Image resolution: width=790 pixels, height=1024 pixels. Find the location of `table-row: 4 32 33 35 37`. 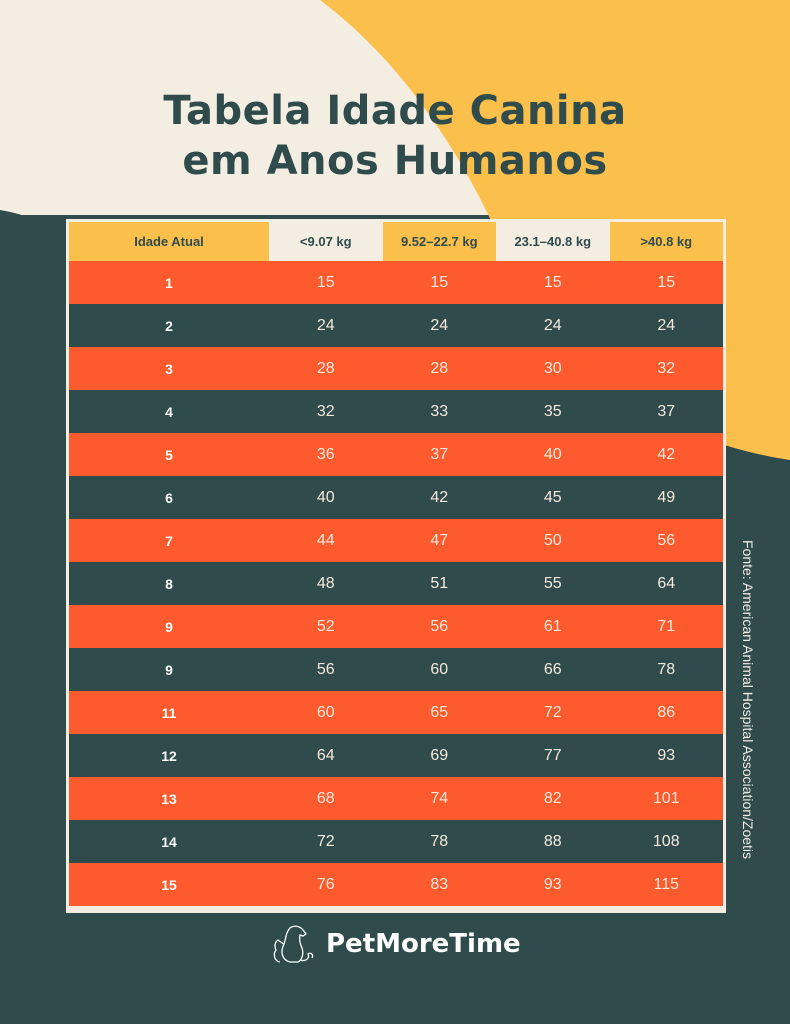

table-row: 4 32 33 35 37 is located at coordinates (396, 411).